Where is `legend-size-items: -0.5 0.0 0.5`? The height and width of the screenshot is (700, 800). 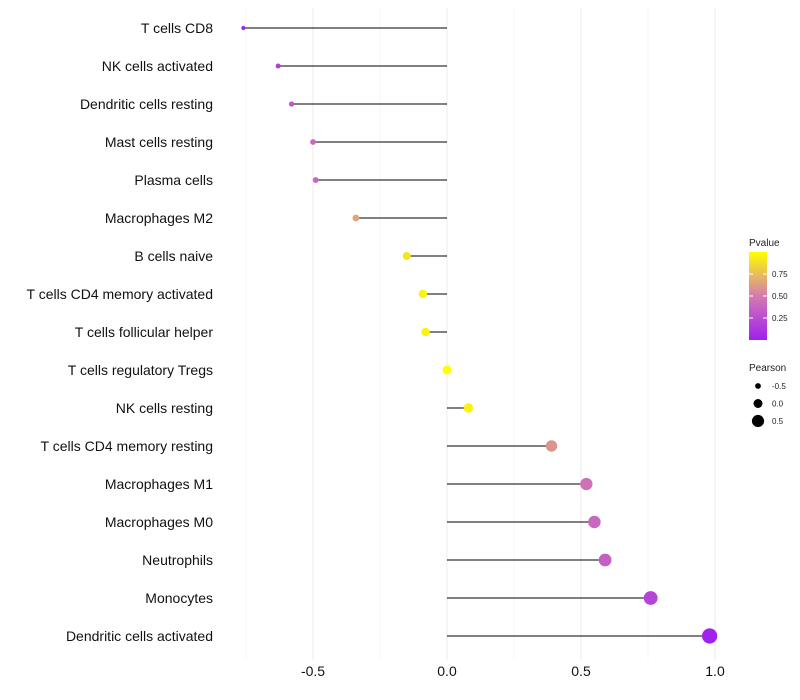 legend-size-items: -0.5 0.0 0.5 is located at coordinates (768, 405).